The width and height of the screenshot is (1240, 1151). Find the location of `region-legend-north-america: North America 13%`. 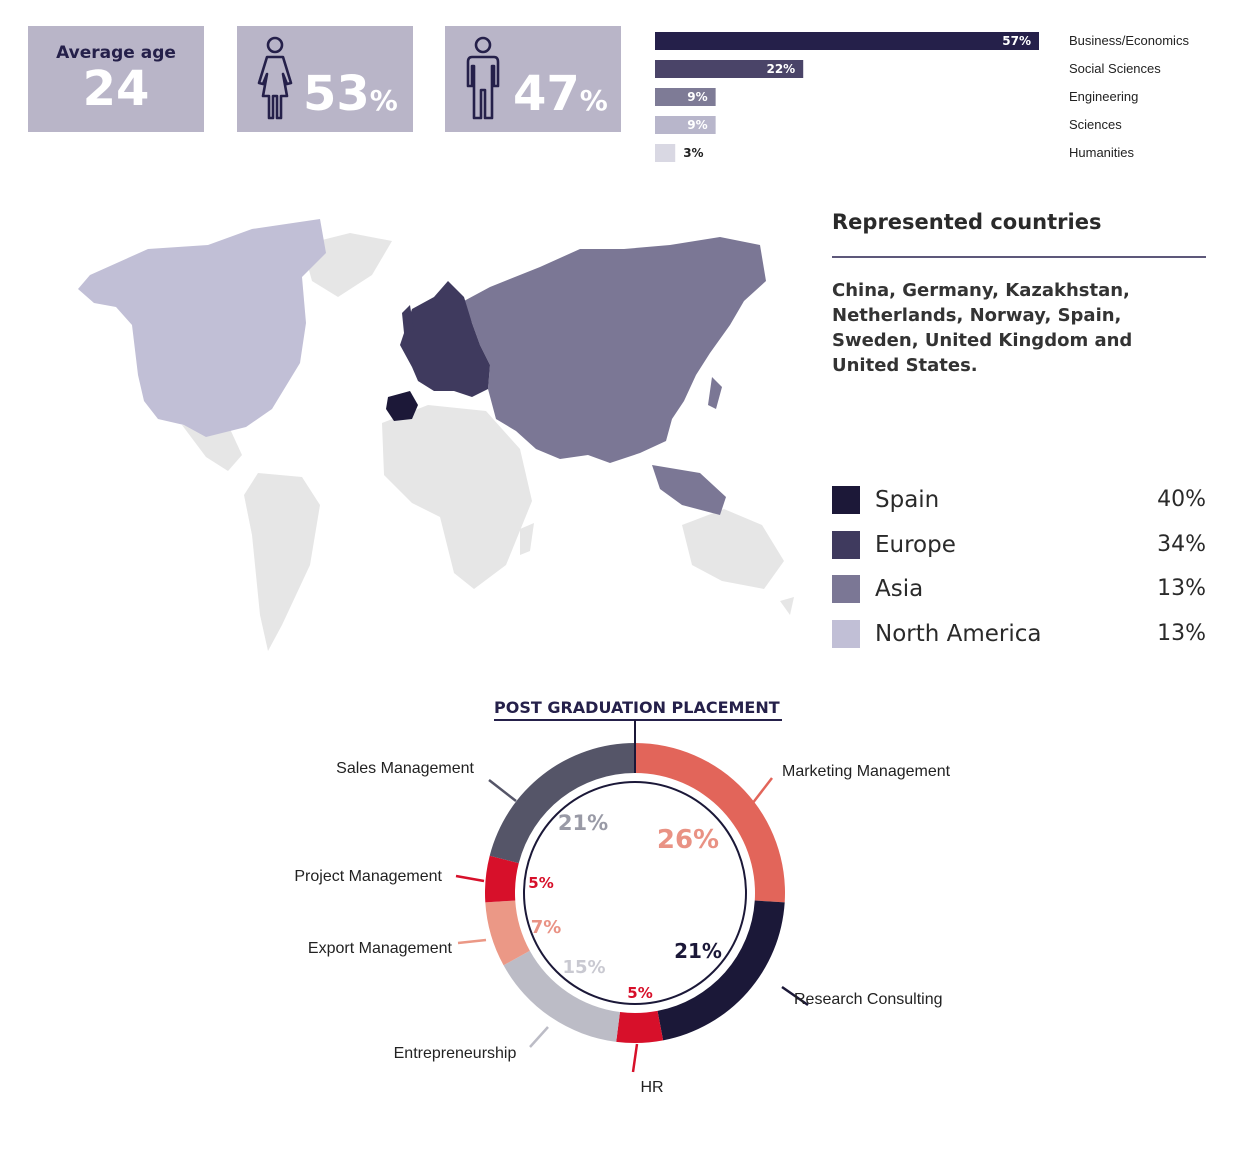

region-legend-north-america: North America 13% is located at coordinates (1019, 634).